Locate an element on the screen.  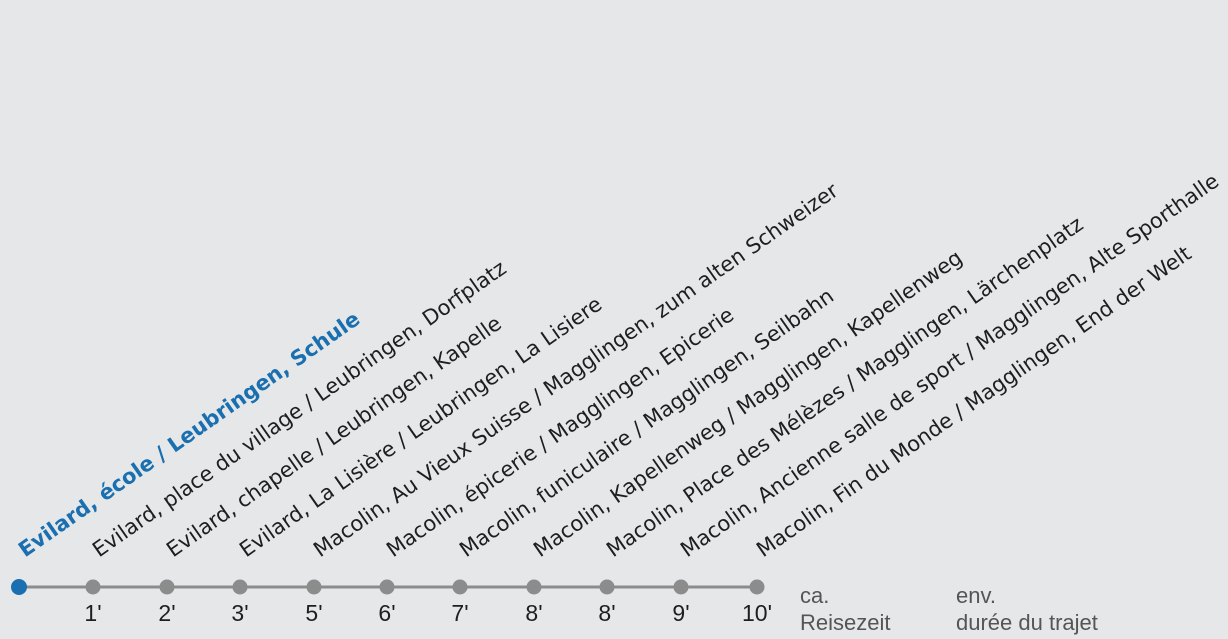
travel-time: 3' is located at coordinates (240, 613).